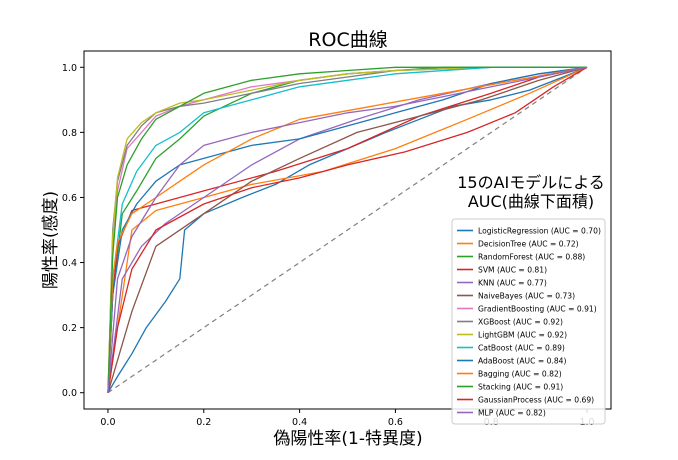 The image size is (678, 460). What do you see at coordinates (107, 422) in the screenshot?
I see `x-tick-label: 0.0` at bounding box center [107, 422].